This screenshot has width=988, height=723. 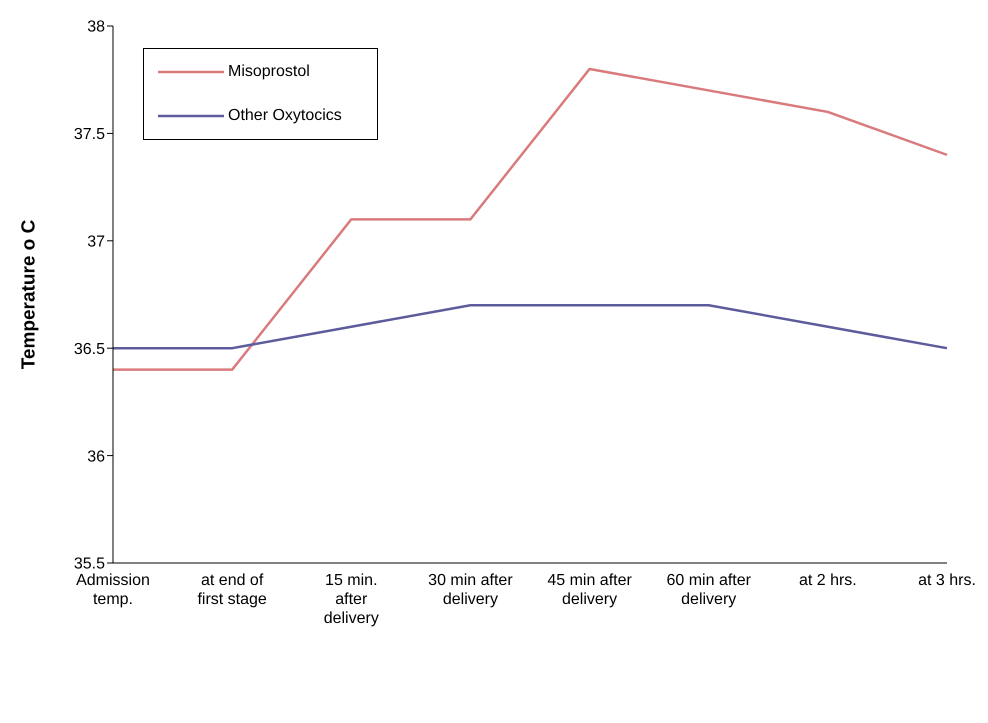 What do you see at coordinates (90, 135) in the screenshot?
I see `y-tick-label: 37.5` at bounding box center [90, 135].